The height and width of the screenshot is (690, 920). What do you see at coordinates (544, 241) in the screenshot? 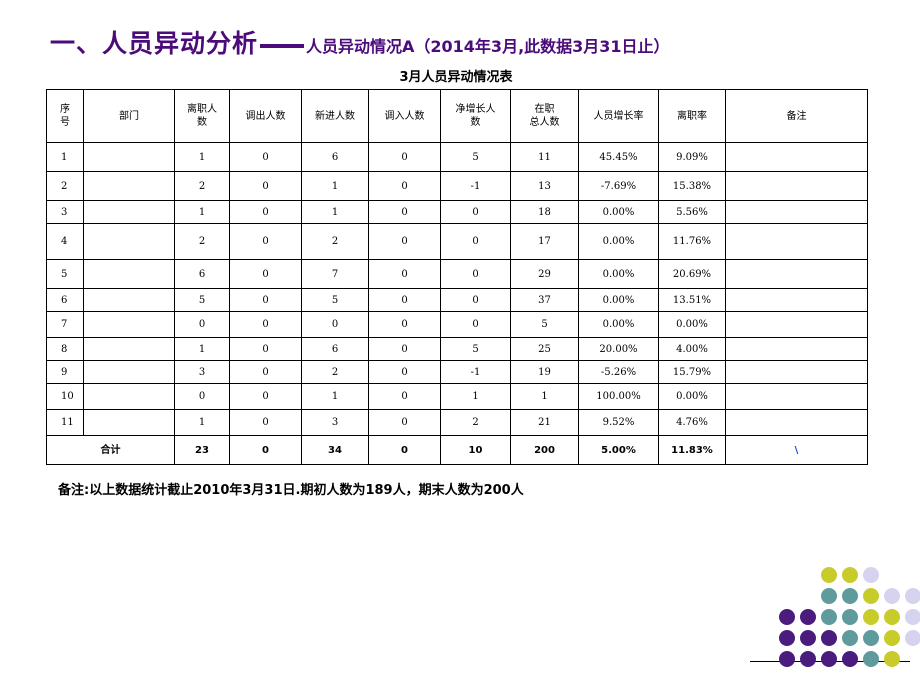
I see `cell-active-total: 17` at bounding box center [544, 241].